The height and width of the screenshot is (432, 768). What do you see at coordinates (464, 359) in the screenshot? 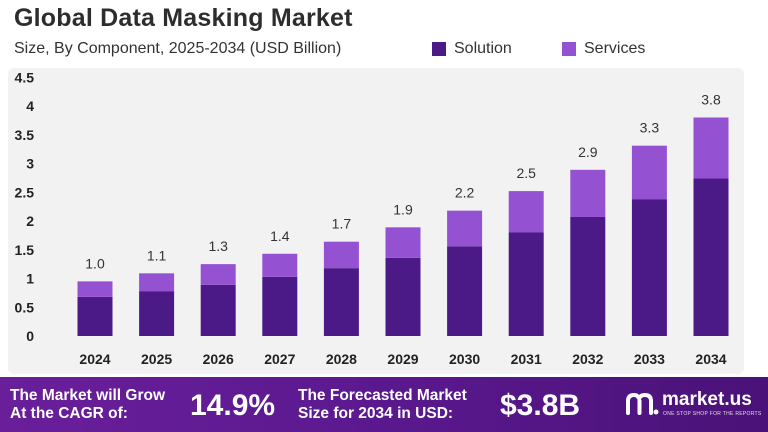
I see `x-tick-label: 2030` at bounding box center [464, 359].